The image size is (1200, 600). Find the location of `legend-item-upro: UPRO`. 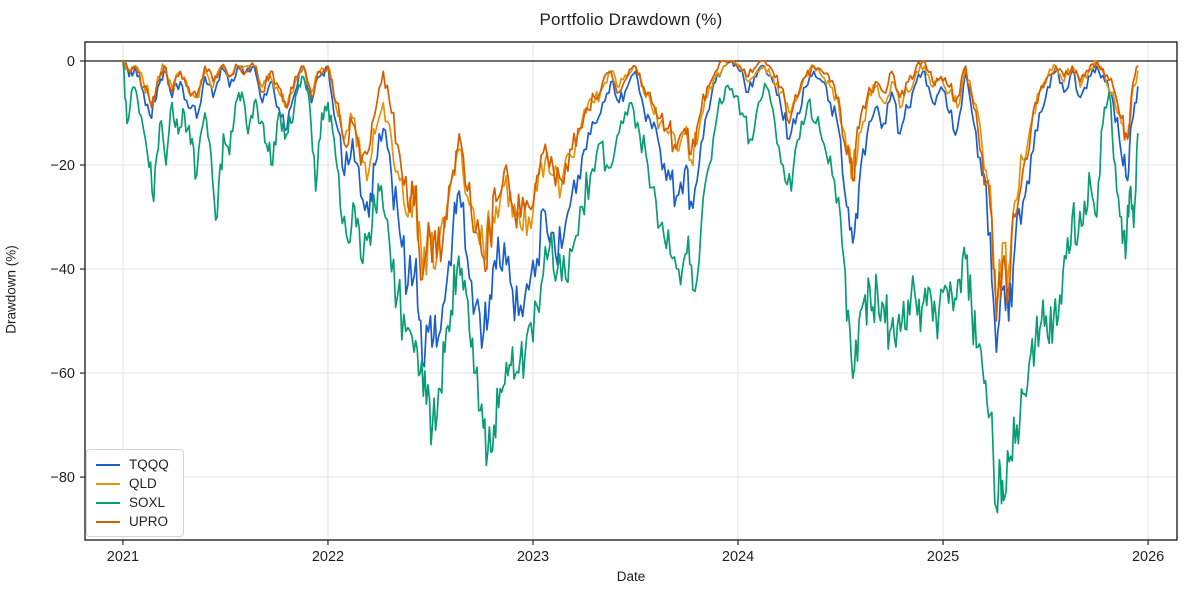

legend-item-upro: UPRO is located at coordinates (135, 521).